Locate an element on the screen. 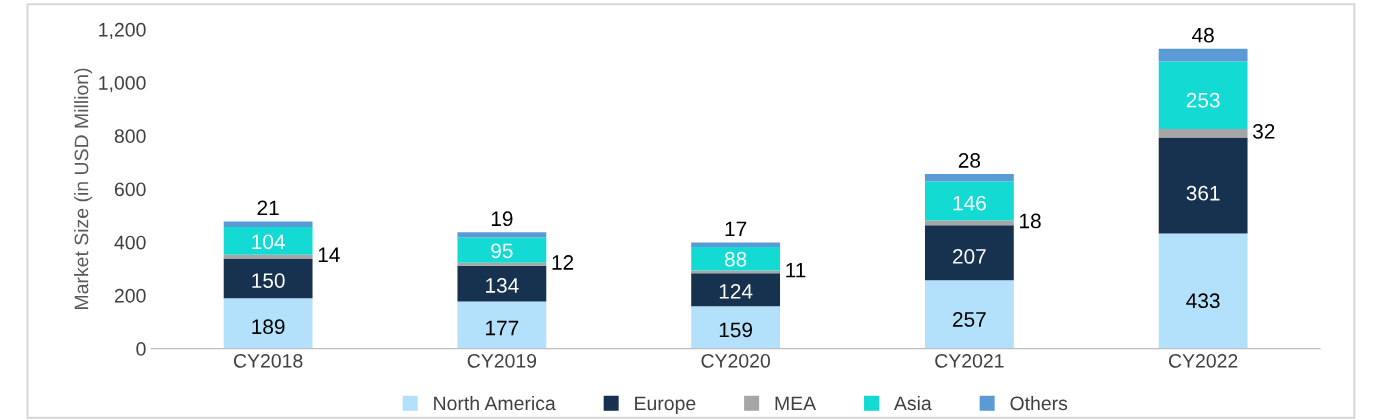 This screenshot has width=1375, height=420. data-label: 21 is located at coordinates (268, 207).